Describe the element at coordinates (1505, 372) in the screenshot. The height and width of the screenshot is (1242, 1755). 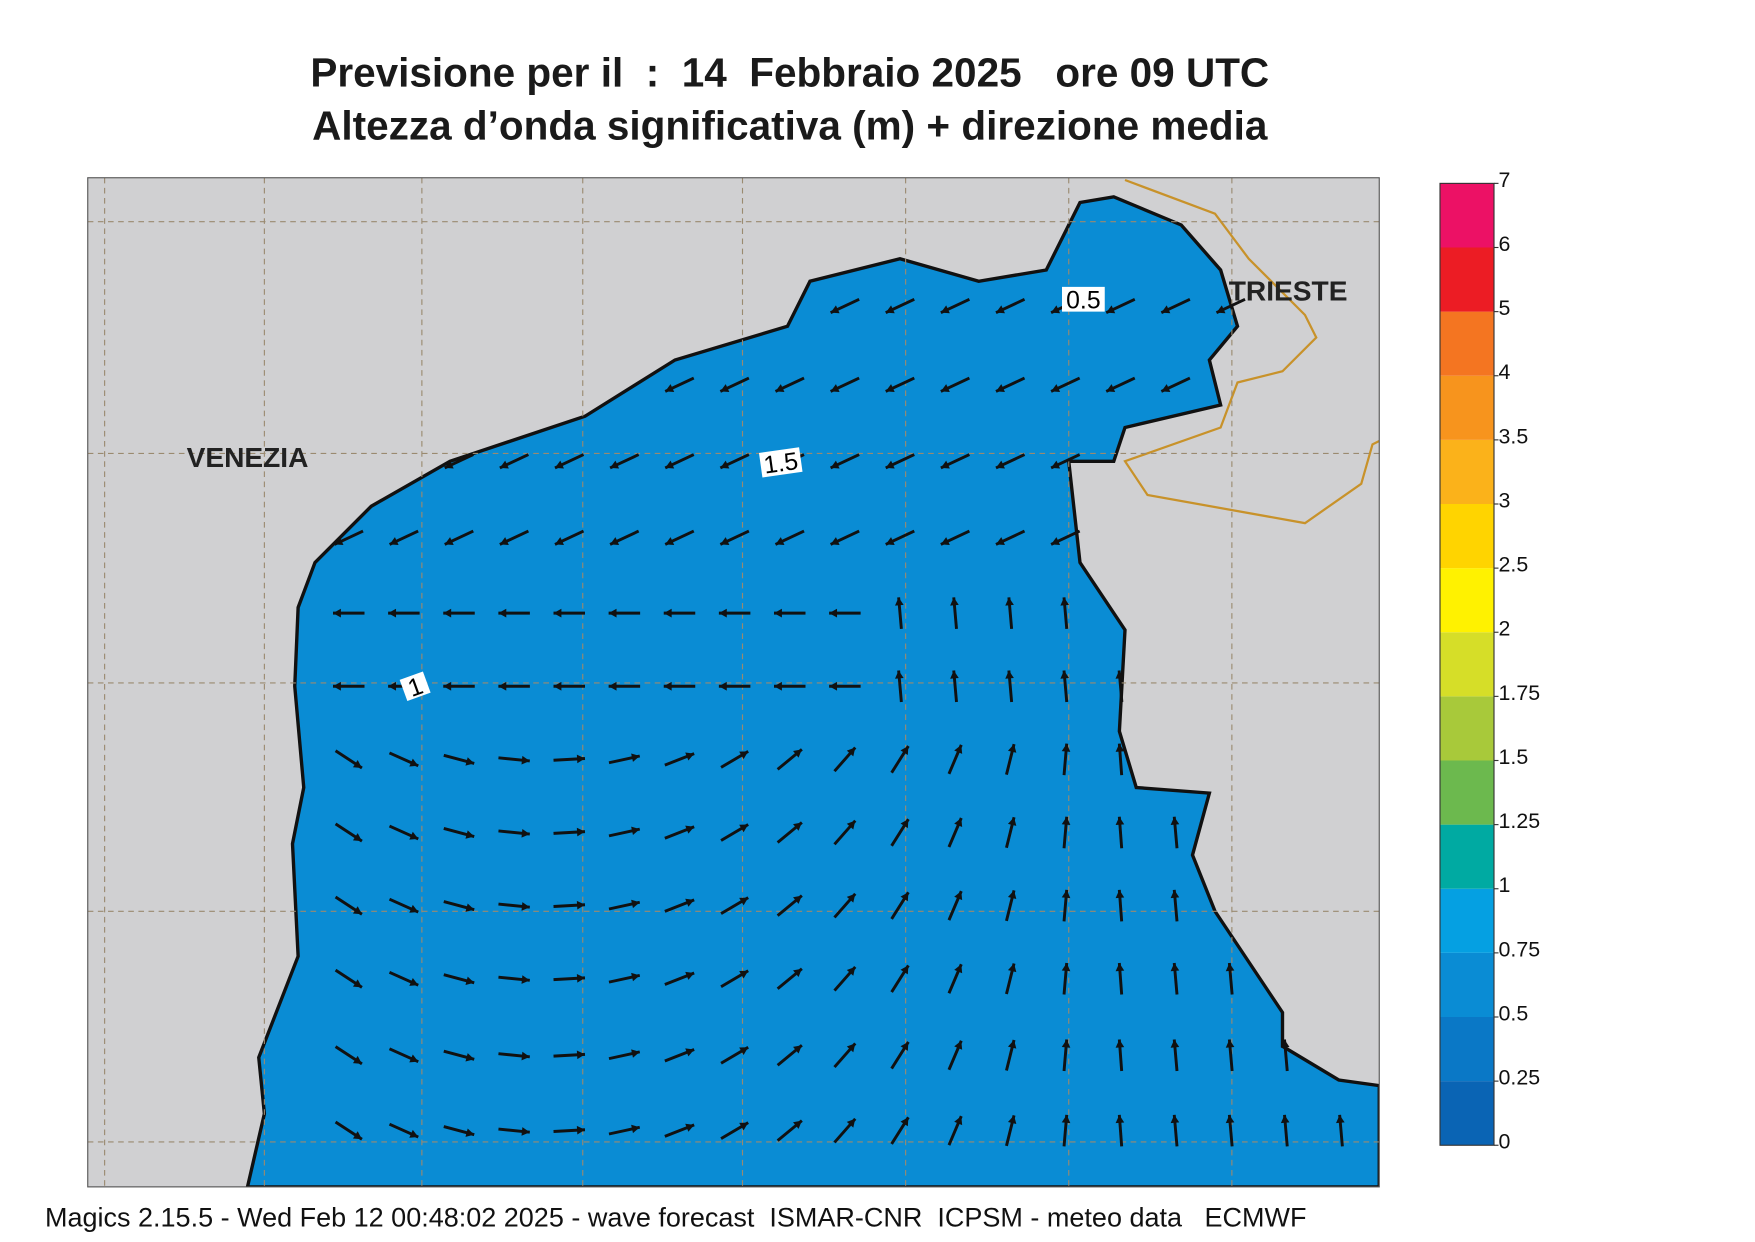
I see `tick-label: 4` at that location.